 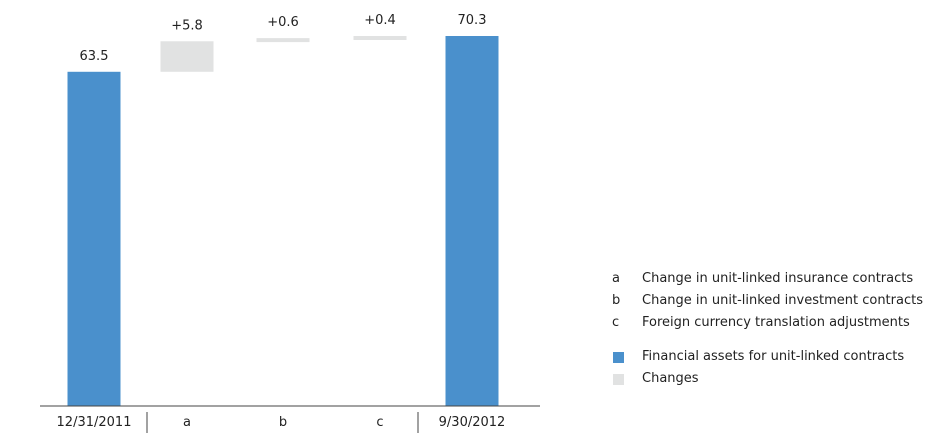 What do you see at coordinates (379, 422) in the screenshot?
I see `category-label: c` at bounding box center [379, 422].